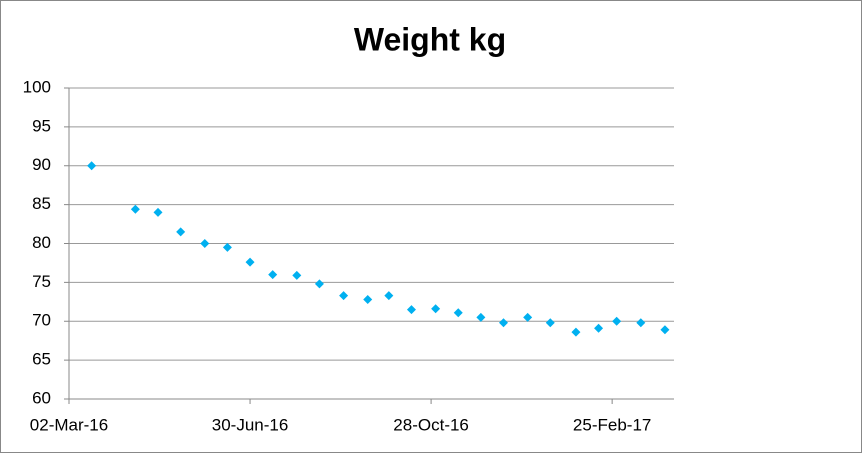 The width and height of the screenshot is (862, 453). Describe the element at coordinates (430, 39) in the screenshot. I see `chart-title: Weight kg` at that location.